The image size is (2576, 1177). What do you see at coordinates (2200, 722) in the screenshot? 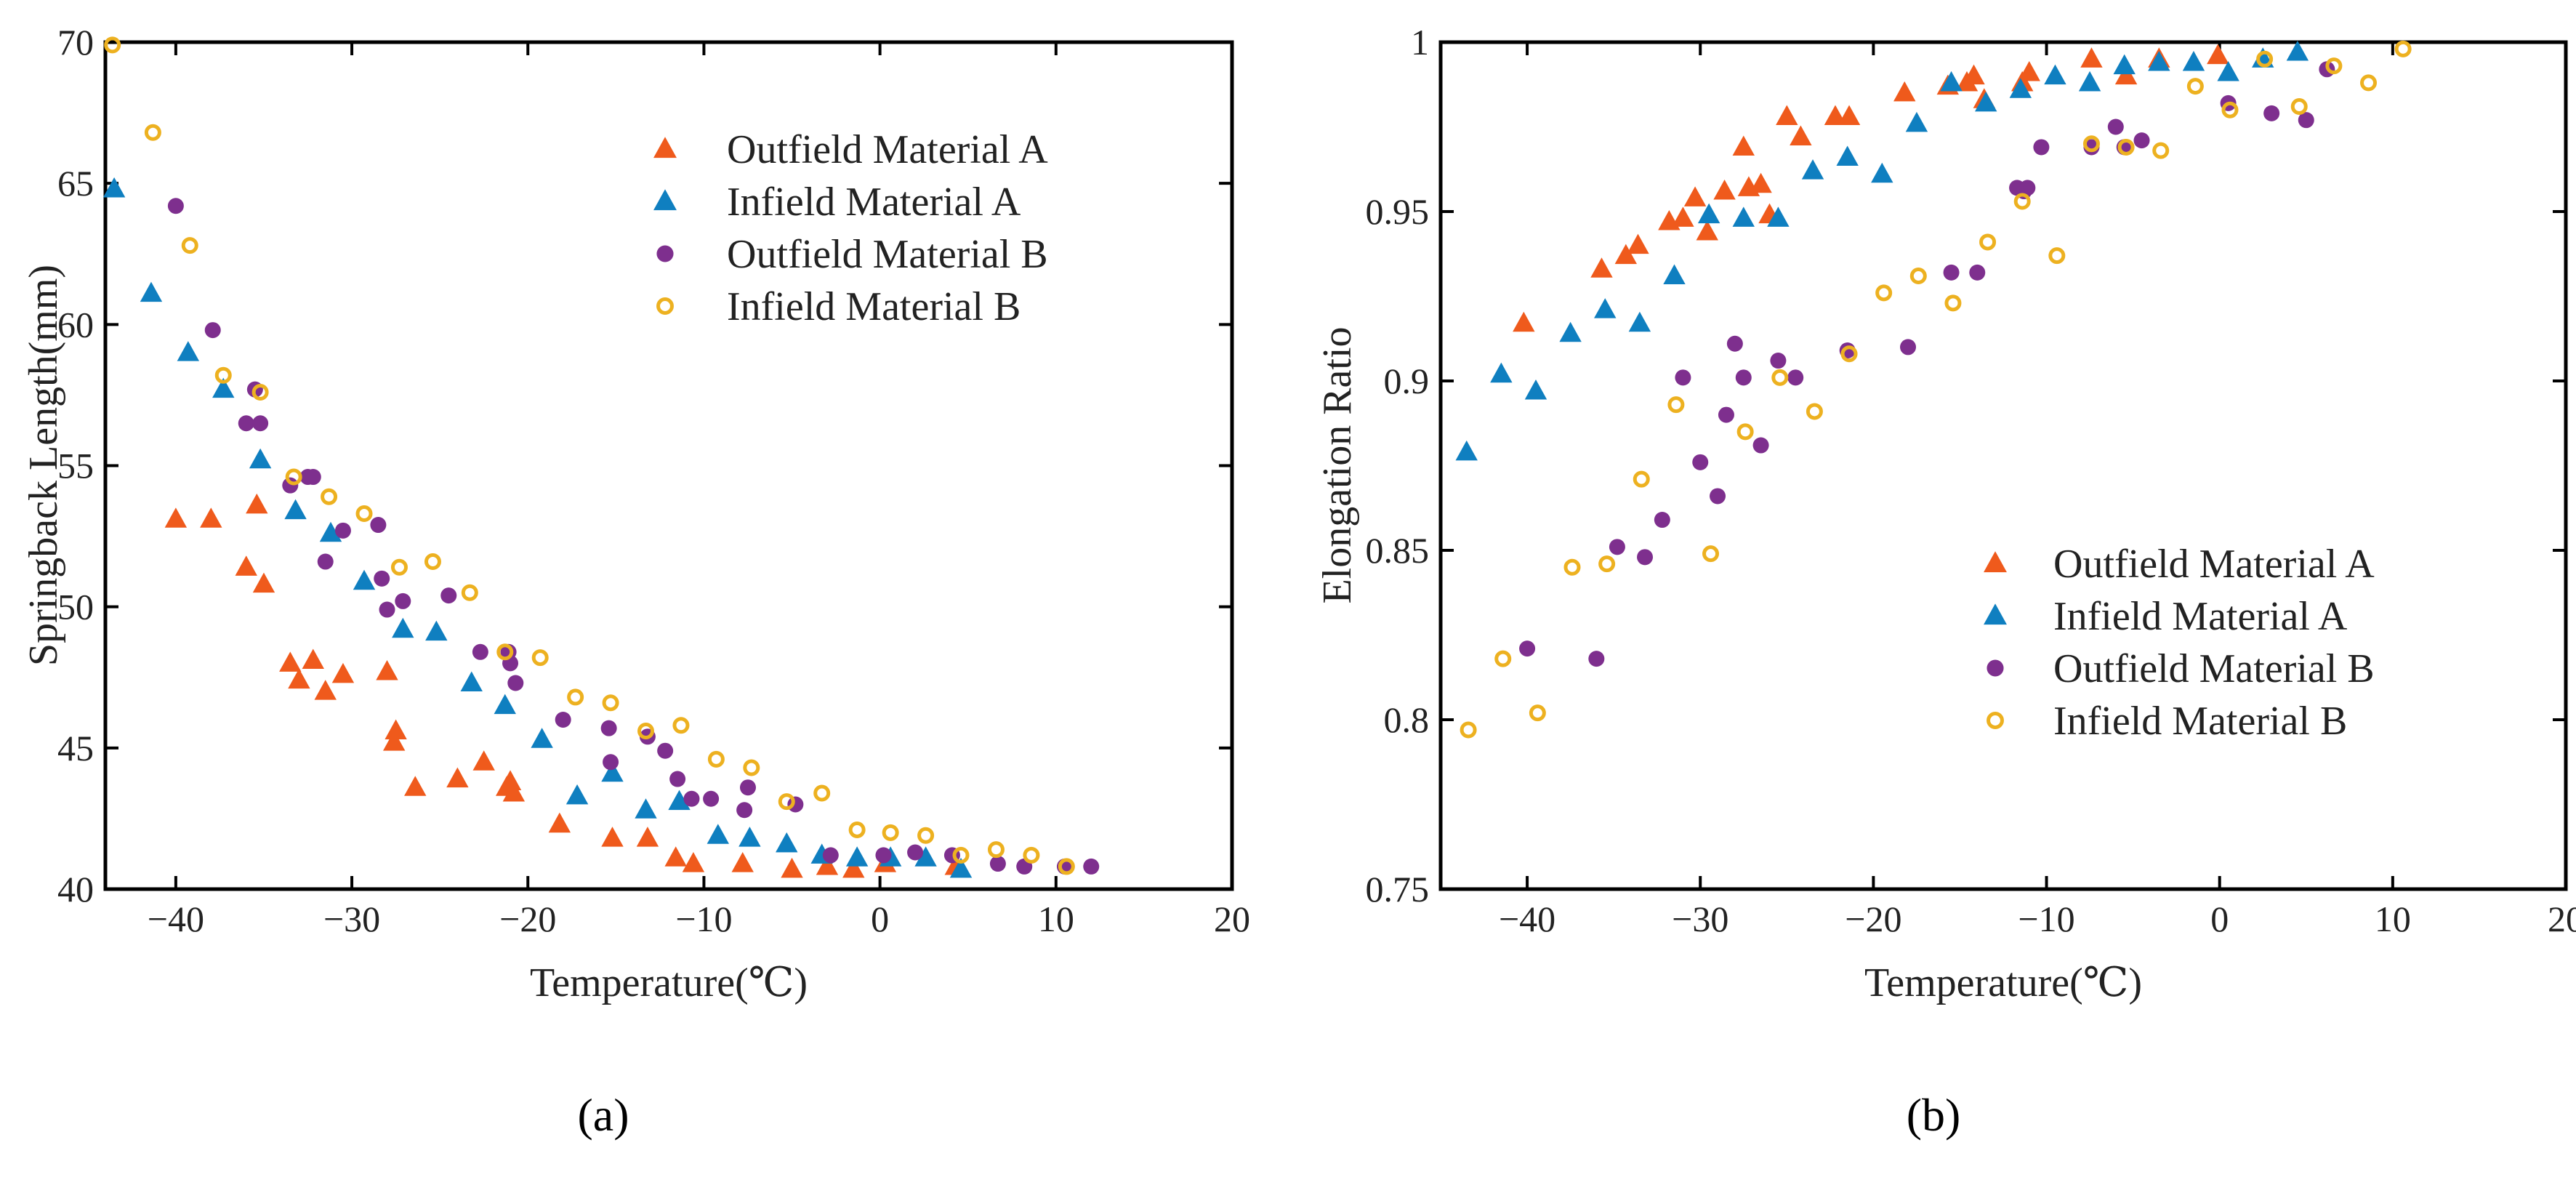
I see `legend-label: Infield Material B` at bounding box center [2200, 722].